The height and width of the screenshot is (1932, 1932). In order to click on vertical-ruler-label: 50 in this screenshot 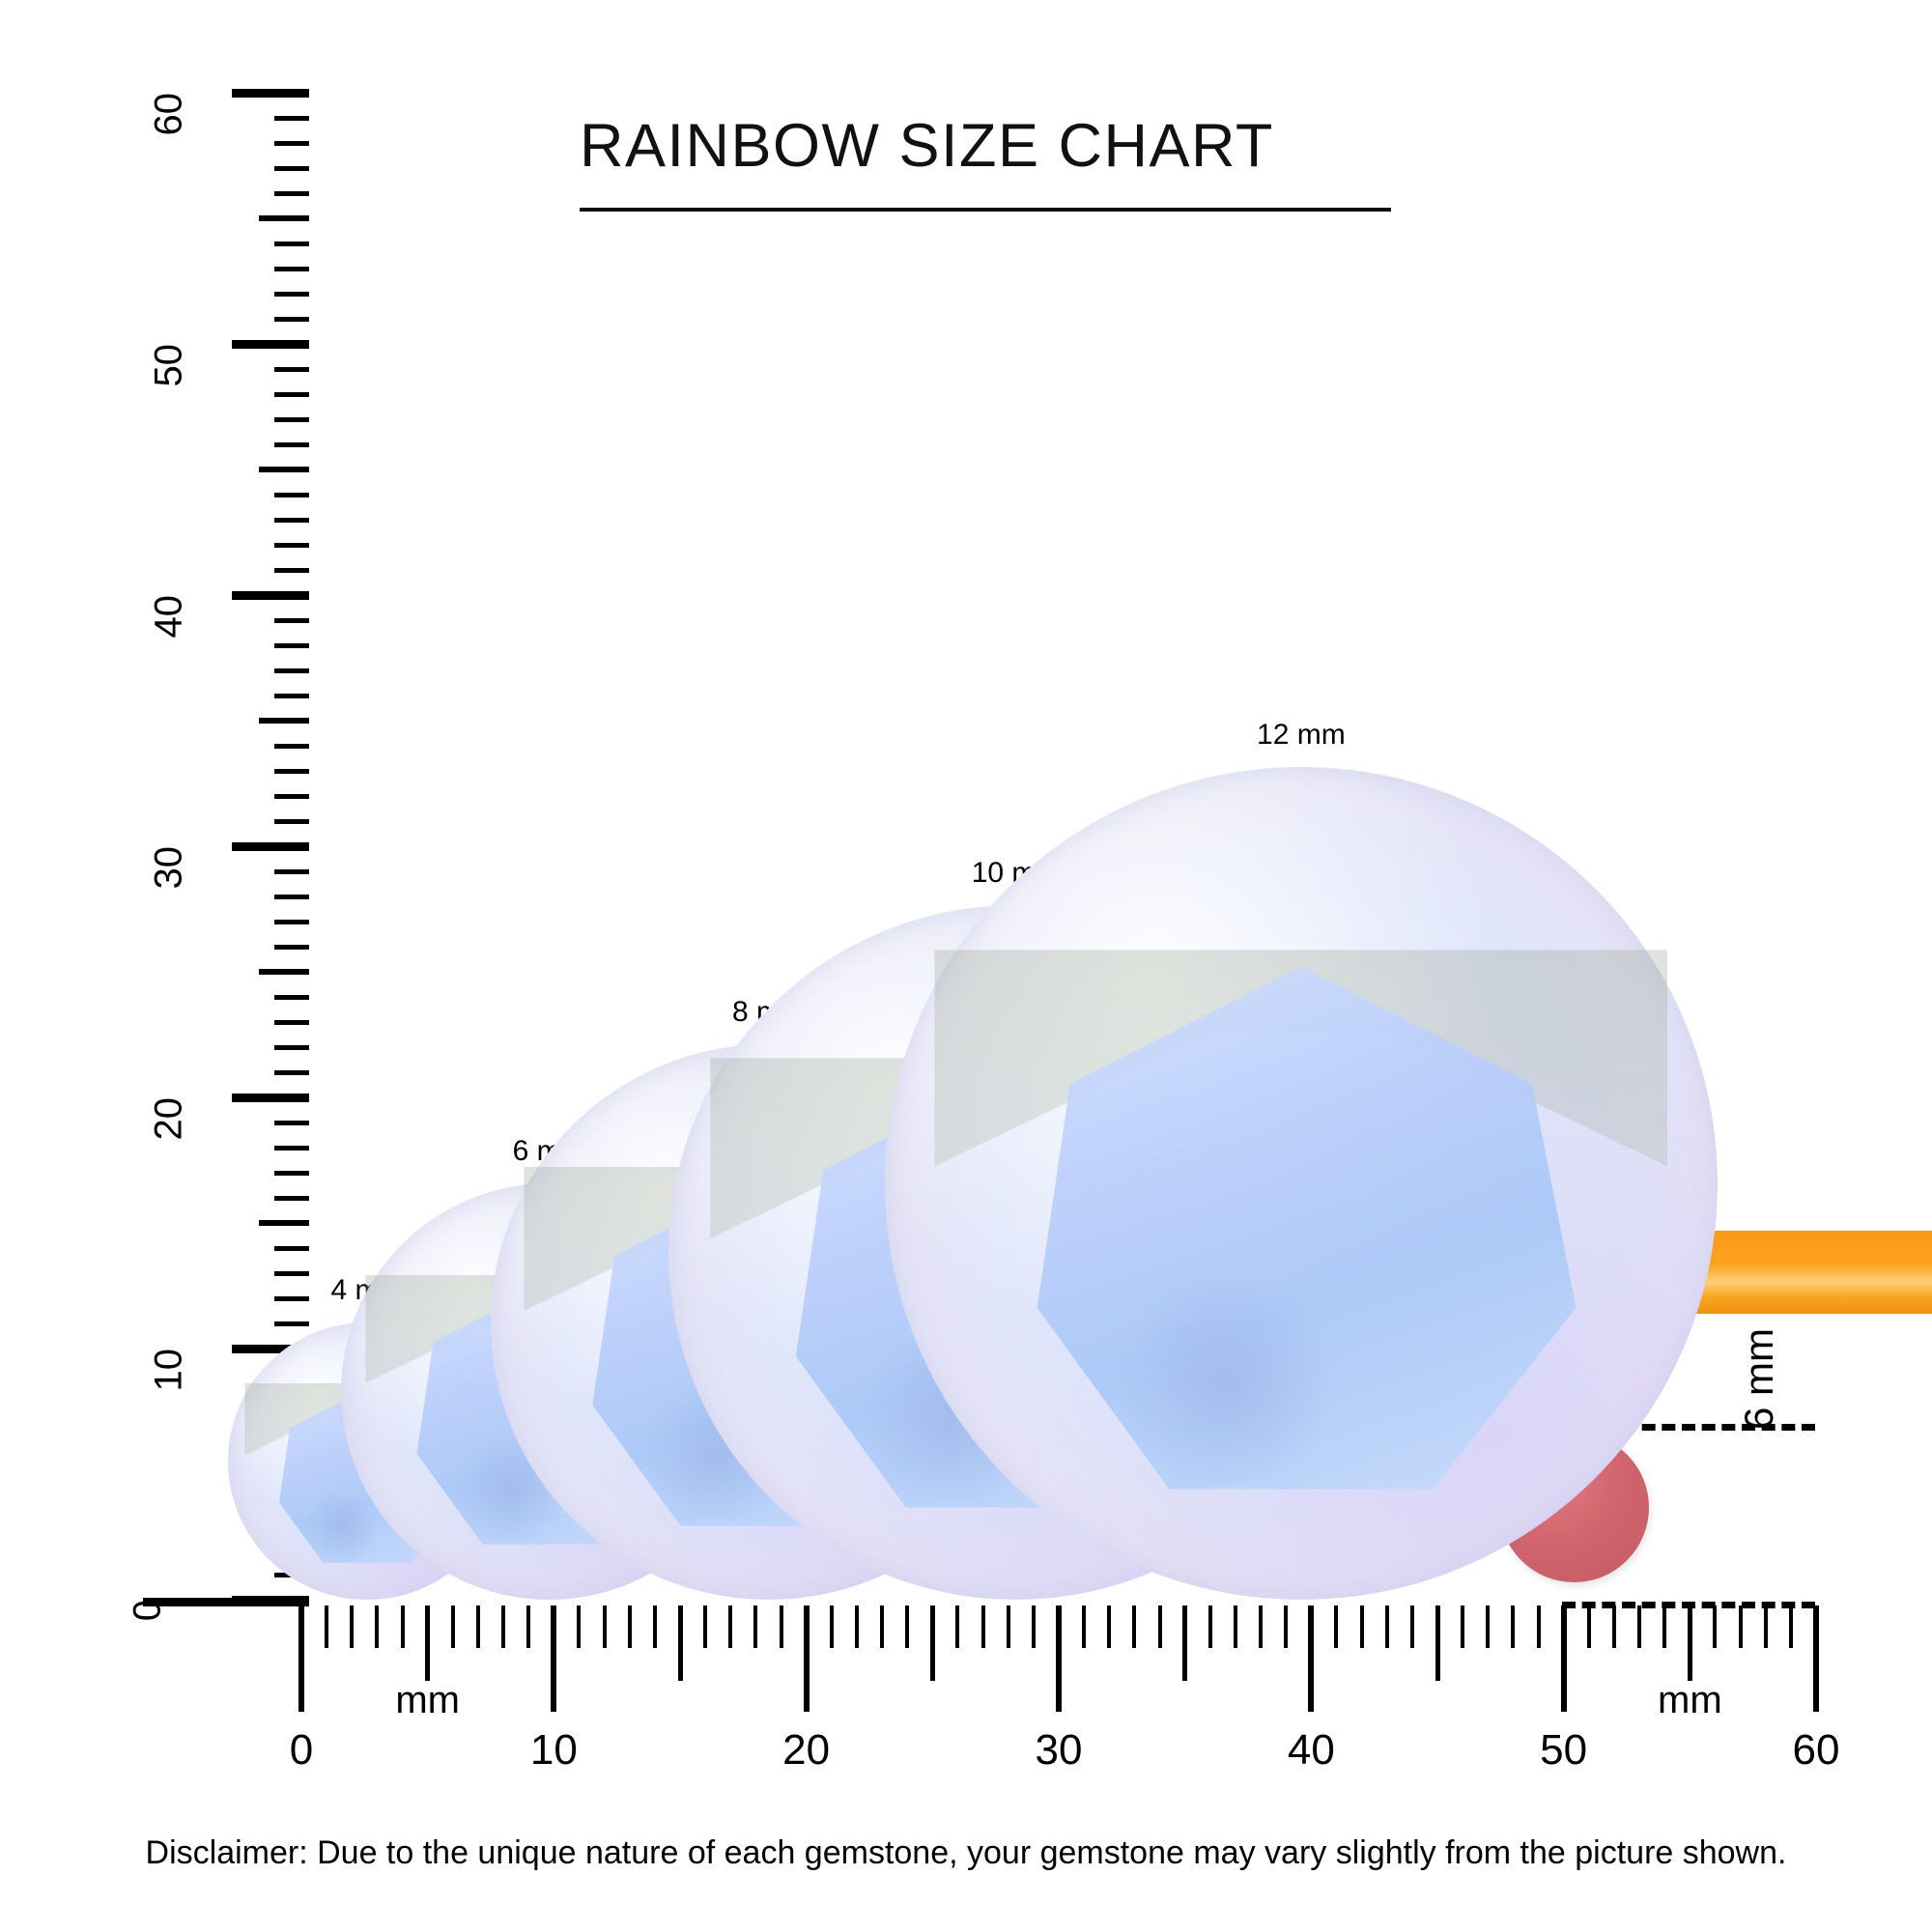, I will do `click(168, 365)`.